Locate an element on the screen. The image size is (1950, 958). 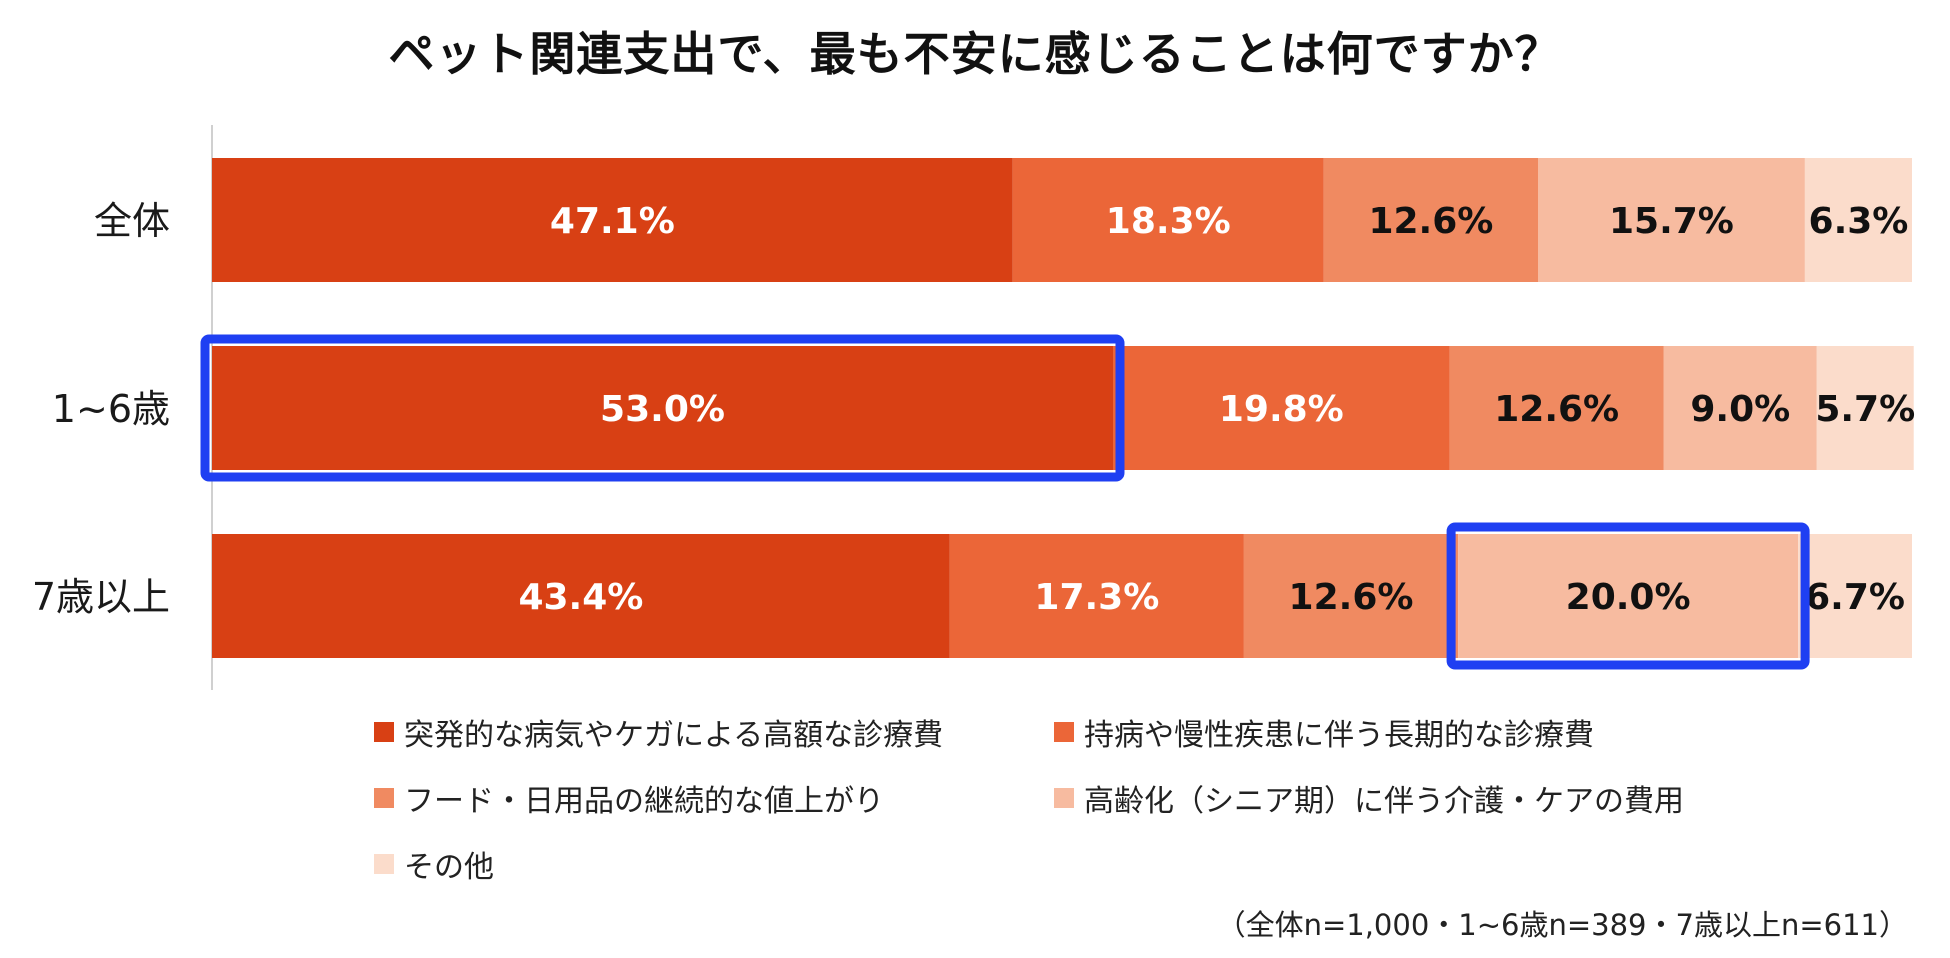
legend-item: 持病や慢性疾患に伴う長期的な診療費 is located at coordinates (1324, 732).